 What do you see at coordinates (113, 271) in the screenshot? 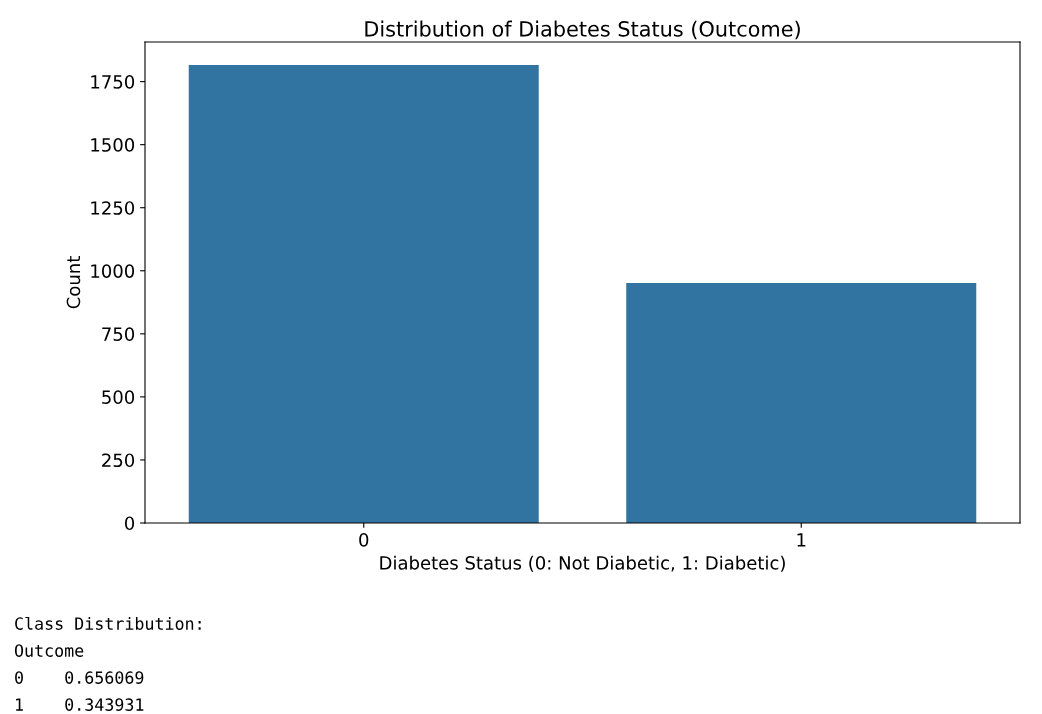
I see `y-tick-label: 1000` at bounding box center [113, 271].